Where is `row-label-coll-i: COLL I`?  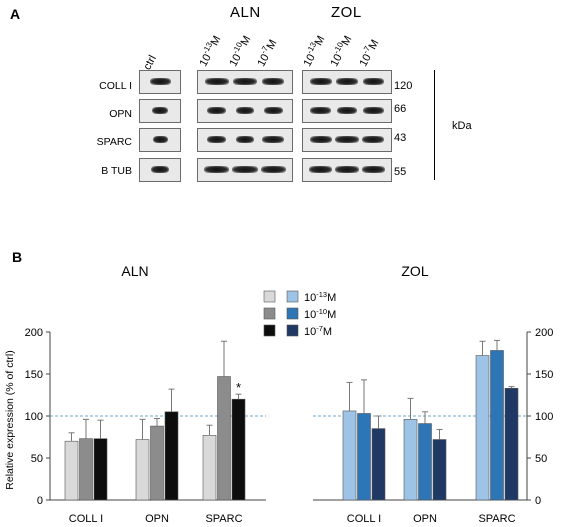
row-label-coll-i: COLL I is located at coordinates (115, 86).